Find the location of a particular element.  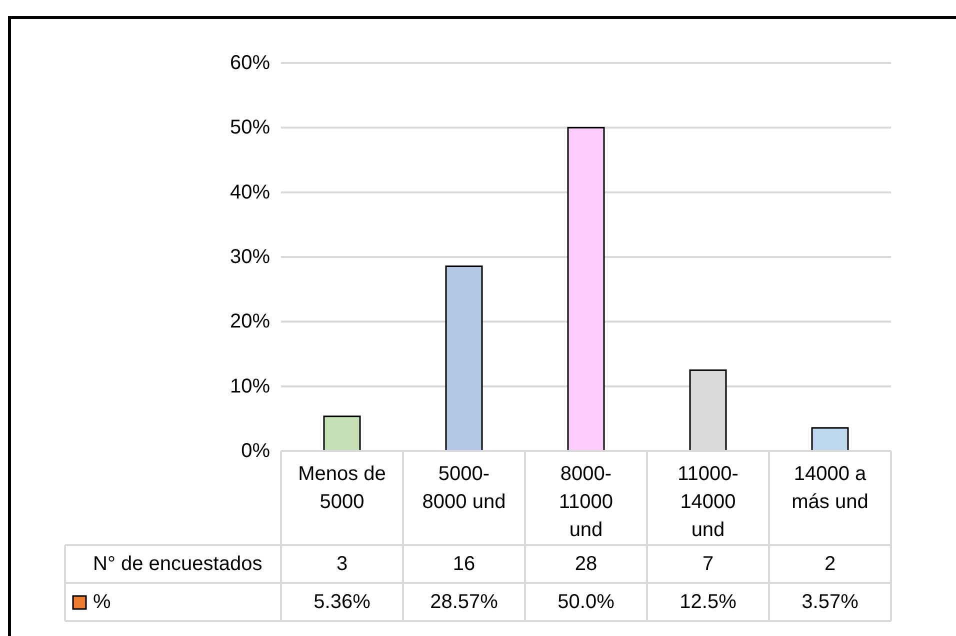

data-label: 28 is located at coordinates (586, 564).